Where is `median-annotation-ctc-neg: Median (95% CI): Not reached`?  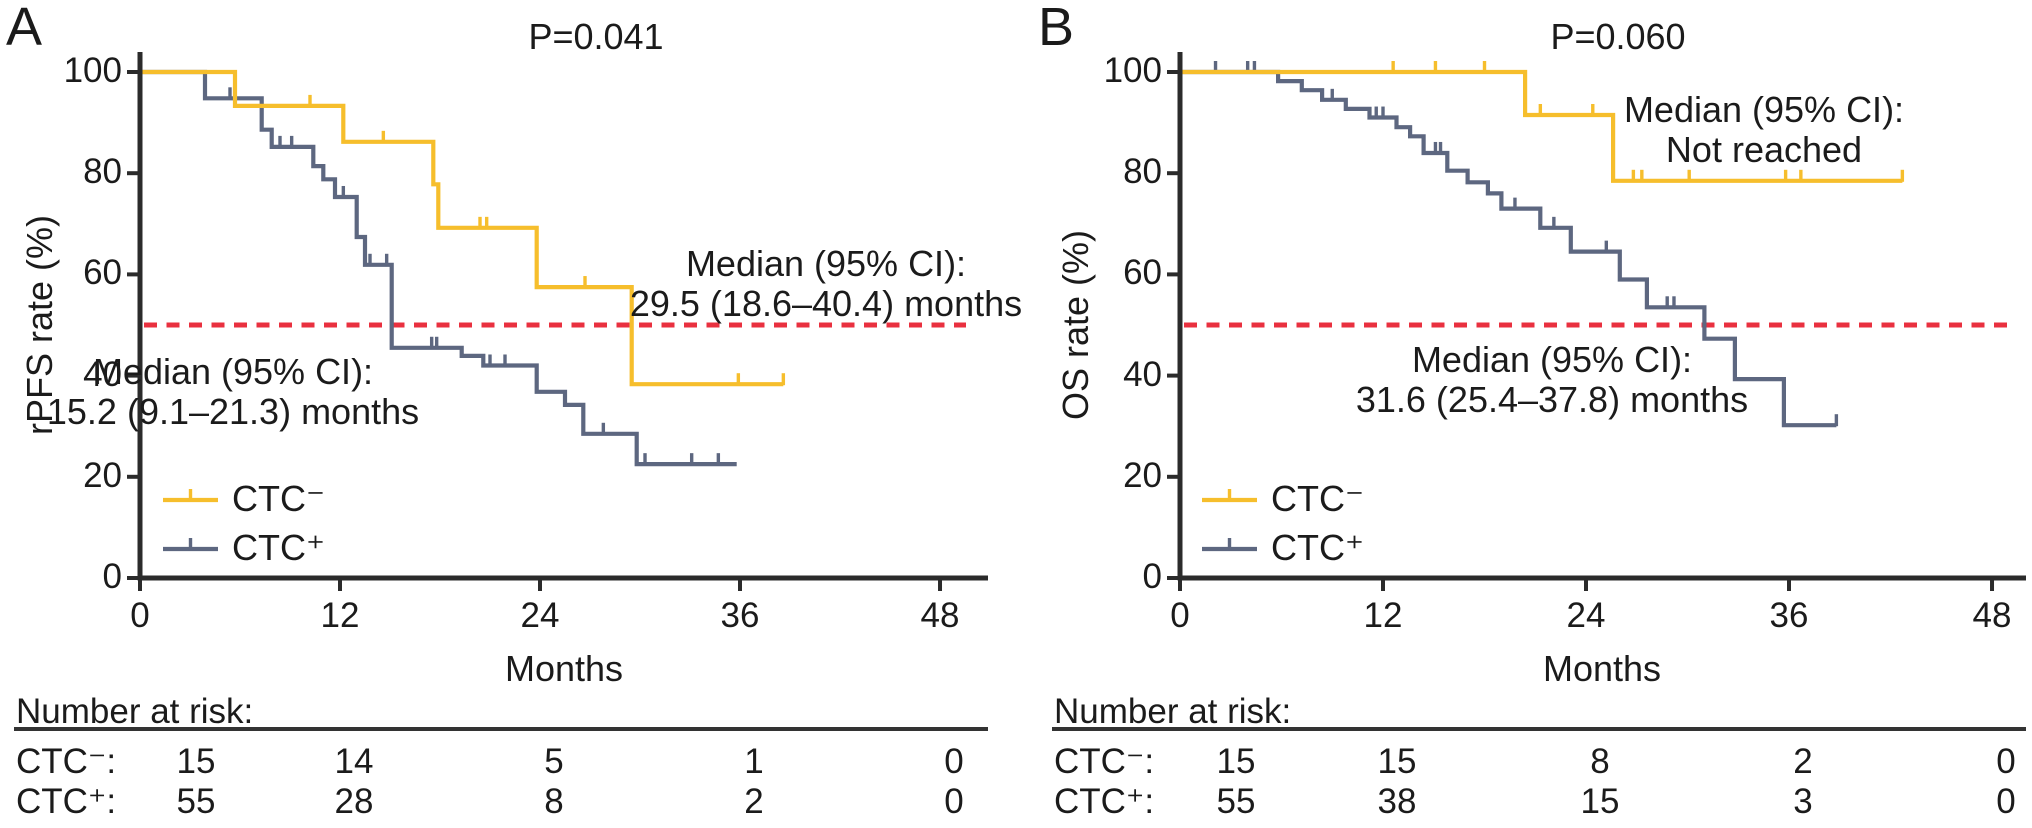
median-annotation-ctc-neg: Median (95% CI): Not reached is located at coordinates (1764, 130).